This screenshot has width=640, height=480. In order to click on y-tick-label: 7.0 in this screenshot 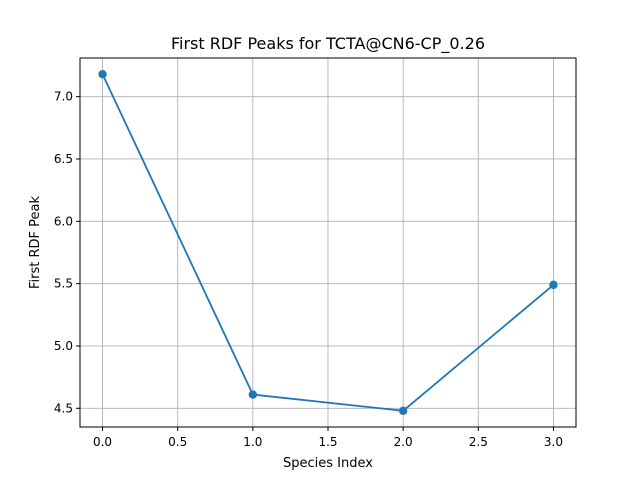, I will do `click(63, 97)`.